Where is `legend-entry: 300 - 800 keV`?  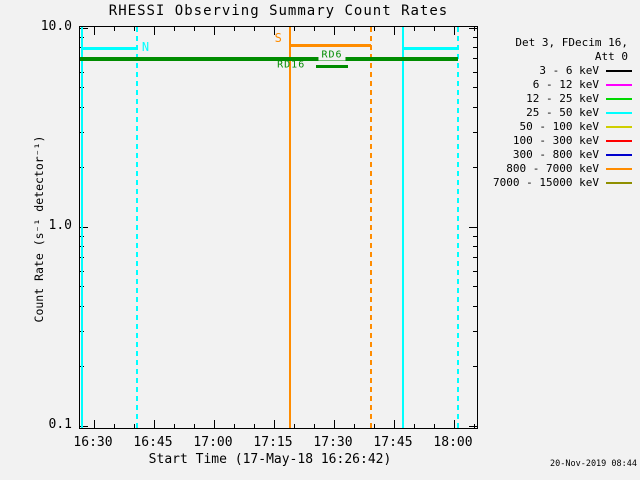
legend-entry: 300 - 800 keV is located at coordinates (542, 155).